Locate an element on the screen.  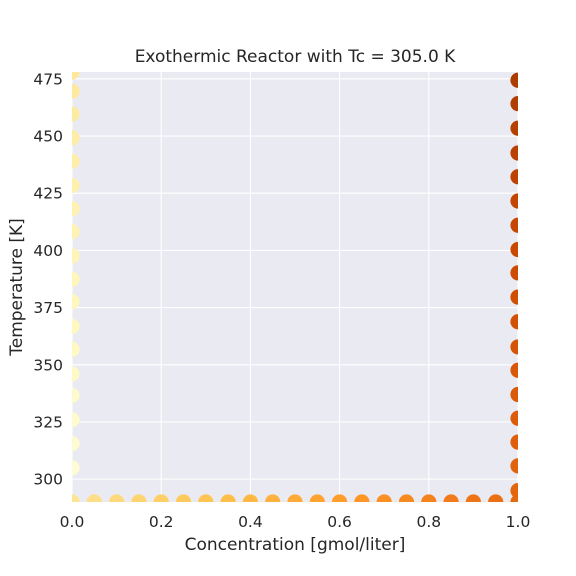
y-axis-ticks: 300 325 350 375 400 425 450 475 is located at coordinates (48, 279).